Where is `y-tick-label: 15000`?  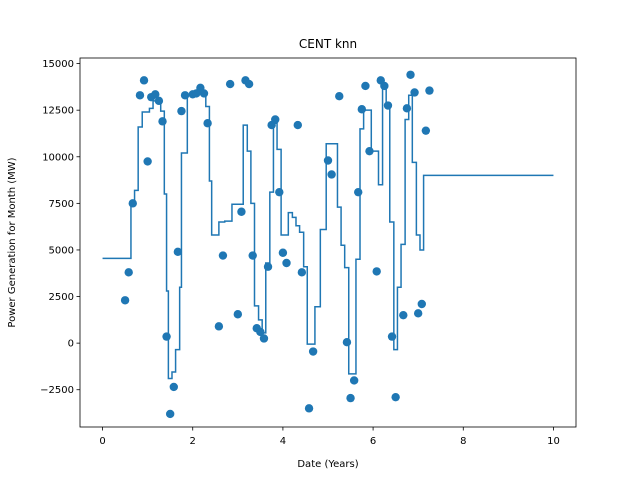
y-tick-label: 15000 is located at coordinates (58, 64).